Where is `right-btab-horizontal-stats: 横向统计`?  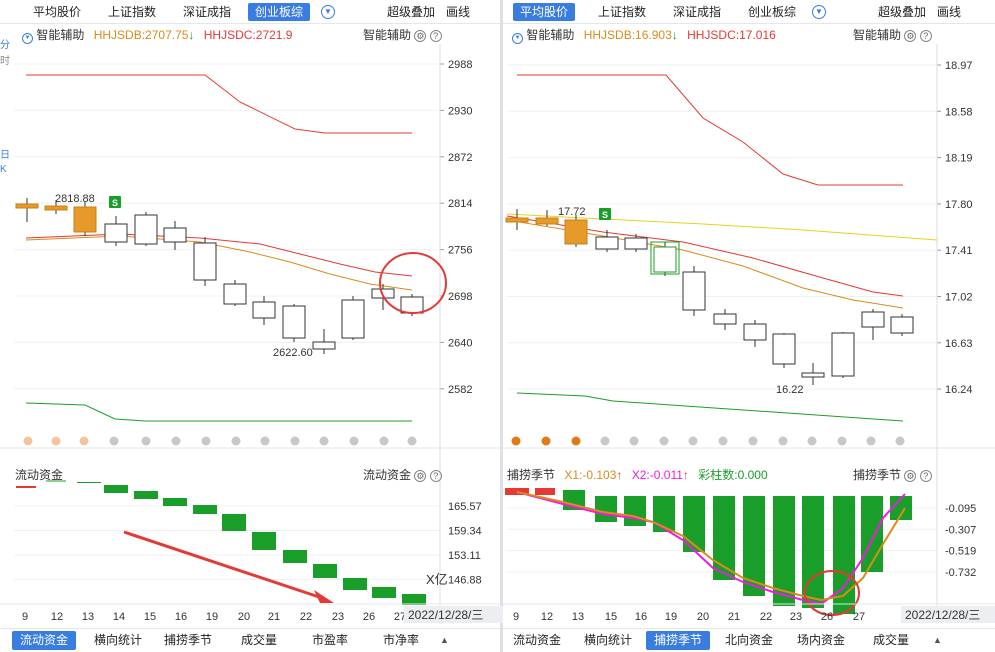 right-btab-horizontal-stats: 横向统计 is located at coordinates (608, 640).